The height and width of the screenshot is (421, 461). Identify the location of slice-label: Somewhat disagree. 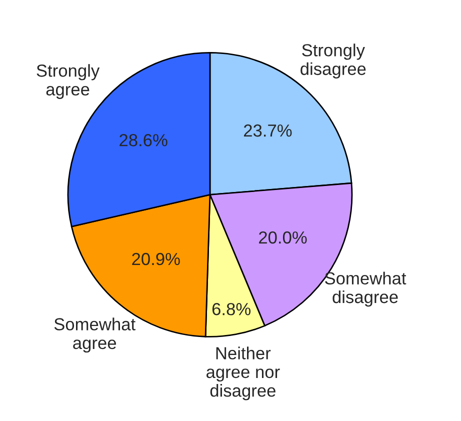
(365, 289).